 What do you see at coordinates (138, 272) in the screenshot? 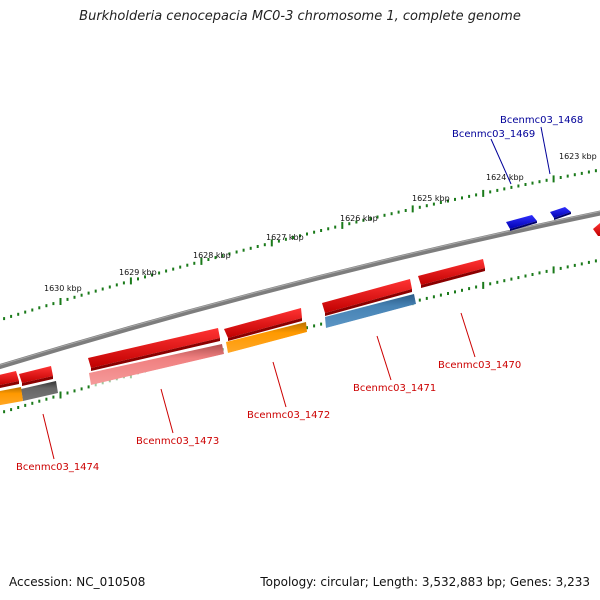
I see `kbp-label: 1629 kbp` at bounding box center [138, 272].